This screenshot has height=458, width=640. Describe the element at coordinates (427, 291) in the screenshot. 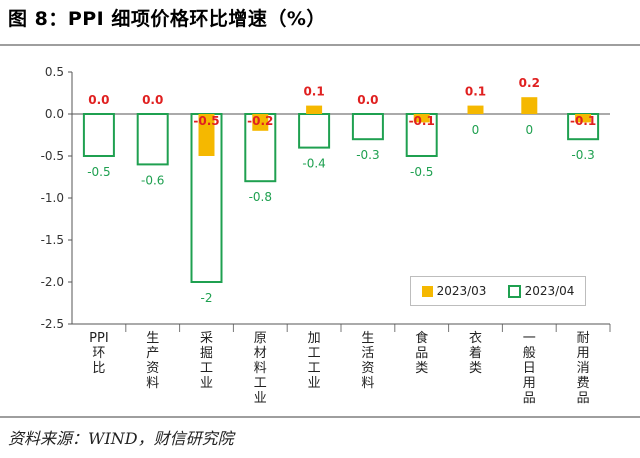

I see `legend-swatch-filled-icon` at that location.